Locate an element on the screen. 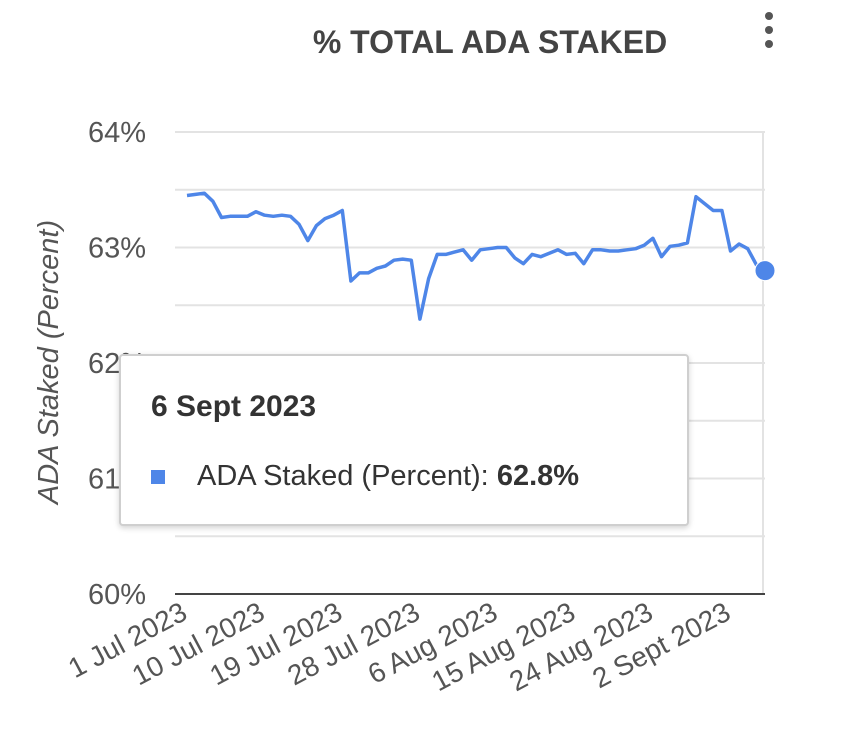 The width and height of the screenshot is (850, 742). y-tick-label: 63% is located at coordinates (117, 249).